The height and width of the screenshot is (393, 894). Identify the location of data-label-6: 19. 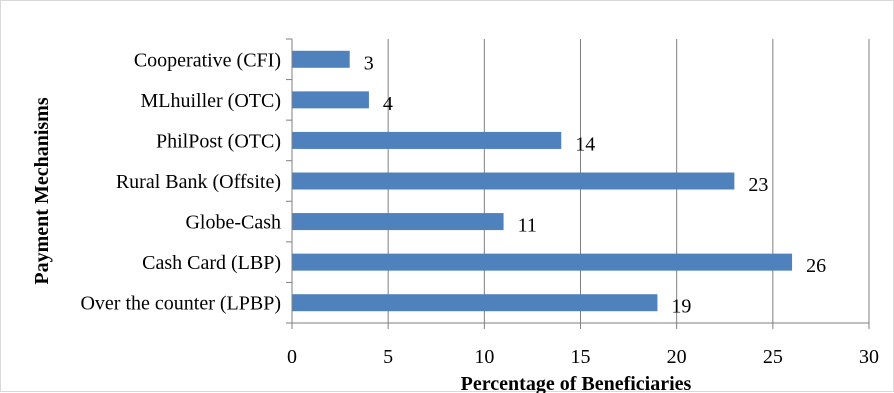
(681, 307).